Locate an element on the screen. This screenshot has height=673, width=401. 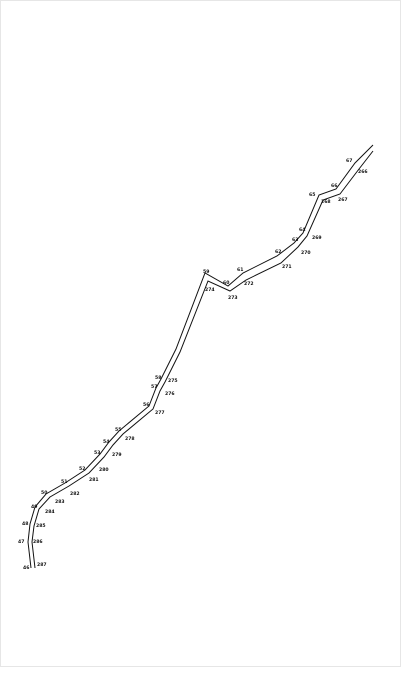
right-station-label: 277 is located at coordinates (160, 413).